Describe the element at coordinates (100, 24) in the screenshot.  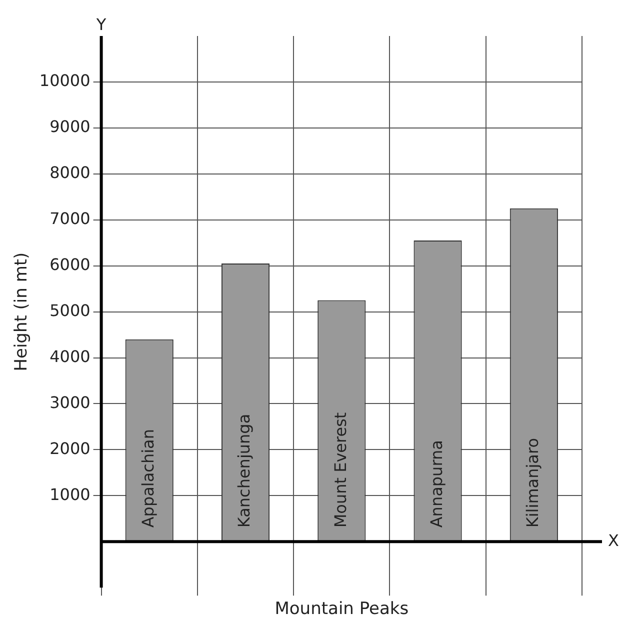
I see `text: Y` at that location.